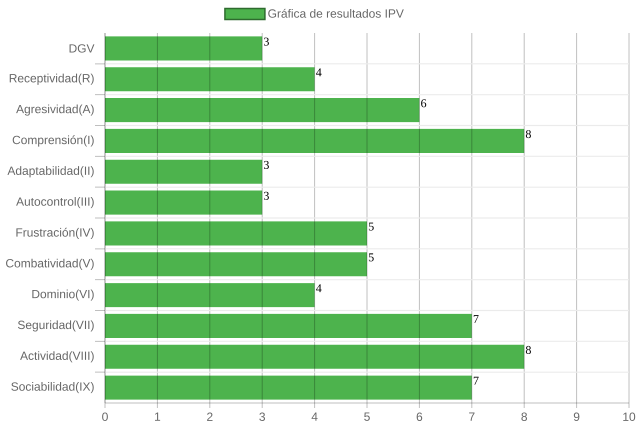 This screenshot has height=431, width=639. What do you see at coordinates (53, 141) in the screenshot?
I see `y-tick-label: Comprensión(I)` at bounding box center [53, 141].